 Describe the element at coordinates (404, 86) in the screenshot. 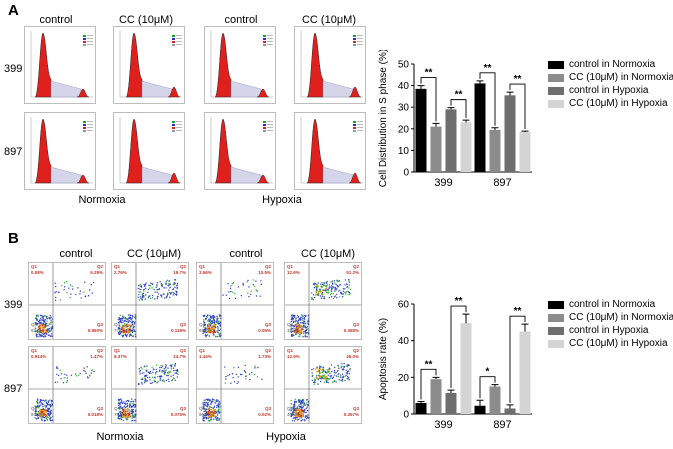

I see `y-tick-label: 40` at that location.